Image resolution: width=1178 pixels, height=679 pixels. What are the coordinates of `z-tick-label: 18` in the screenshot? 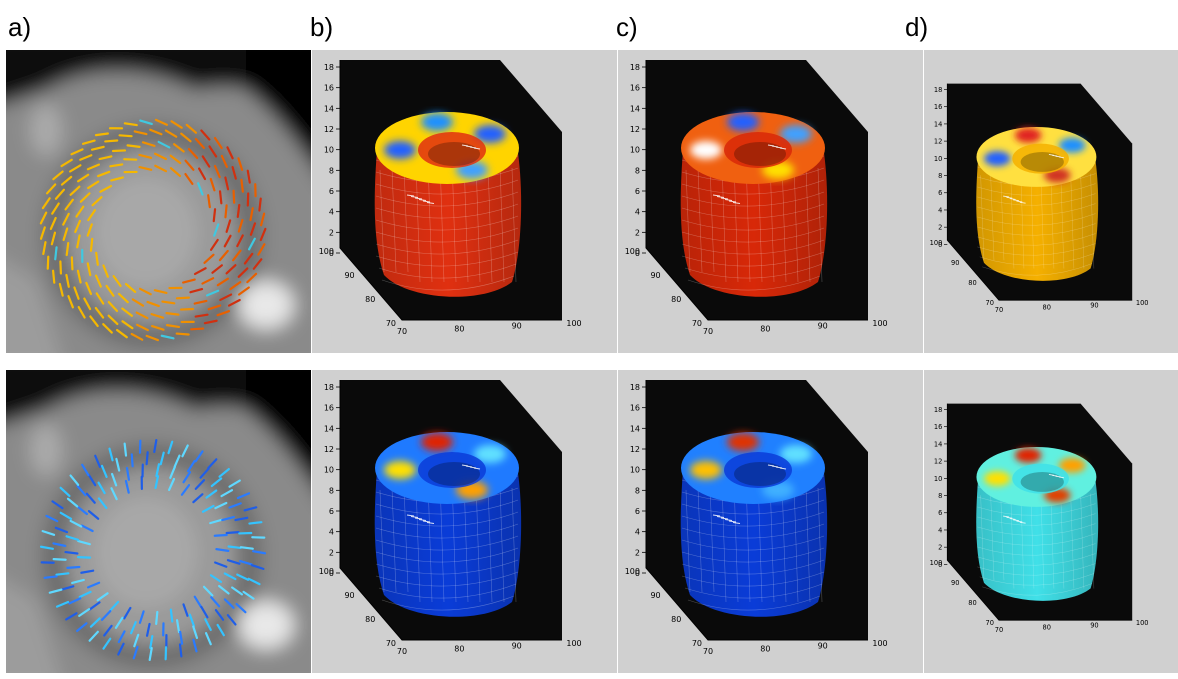 It's located at (938, 90).